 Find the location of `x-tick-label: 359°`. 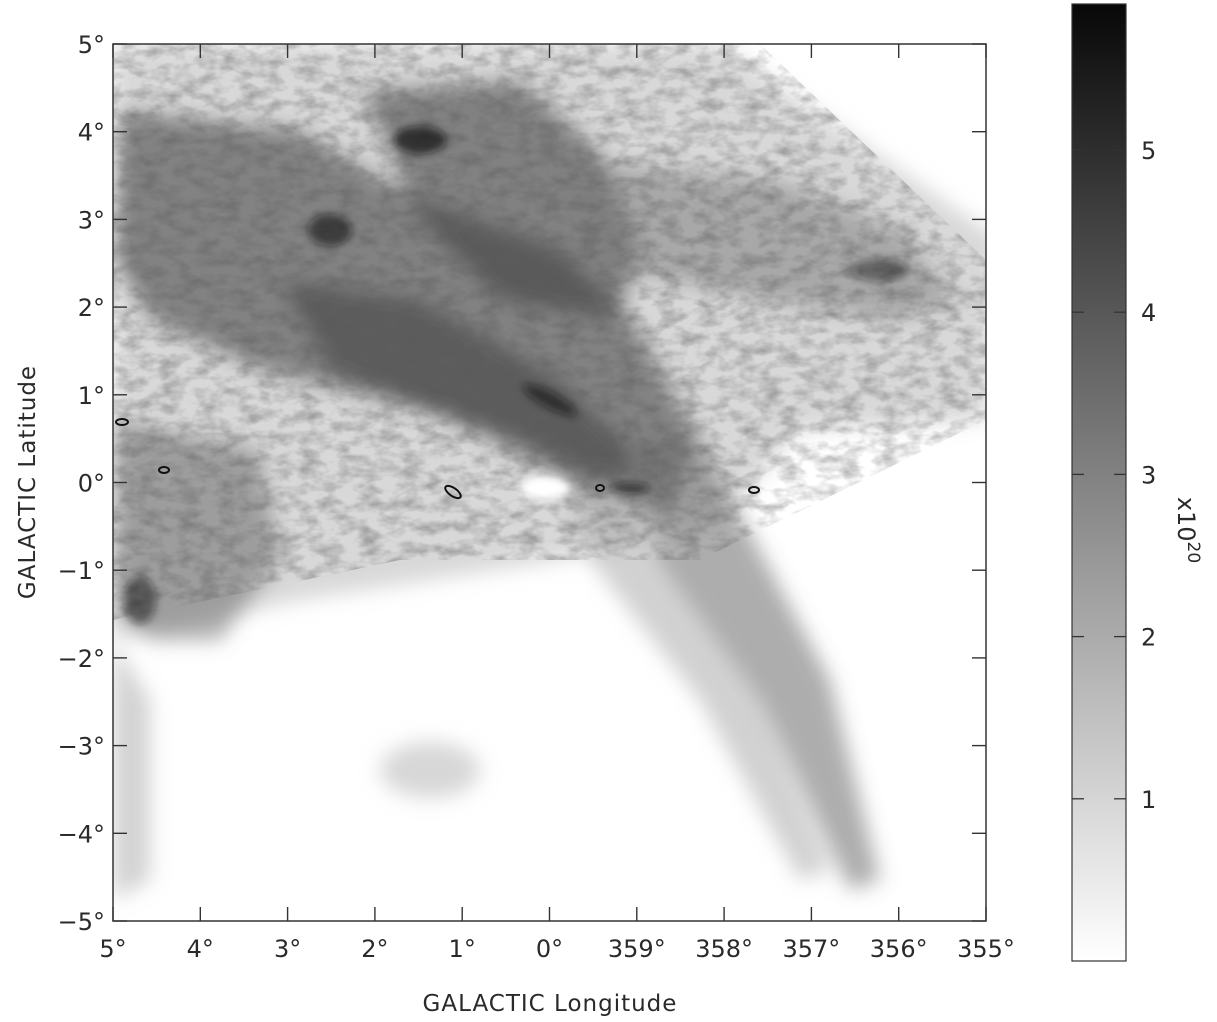

x-tick-label: 359° is located at coordinates (637, 949).